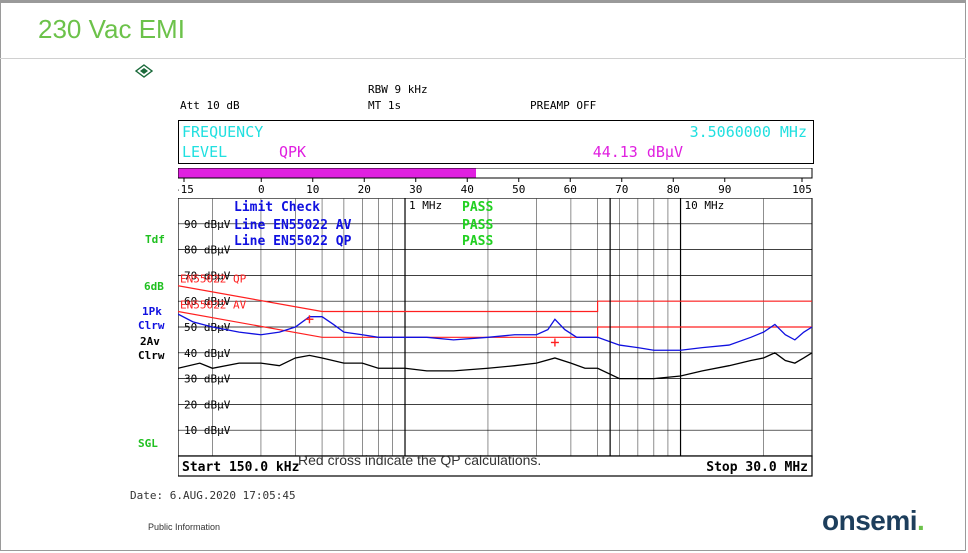 The image size is (968, 553). What do you see at coordinates (420, 460) in the screenshot?
I see `qp-caption: Red cross indicate the QP calculations.` at bounding box center [420, 460].